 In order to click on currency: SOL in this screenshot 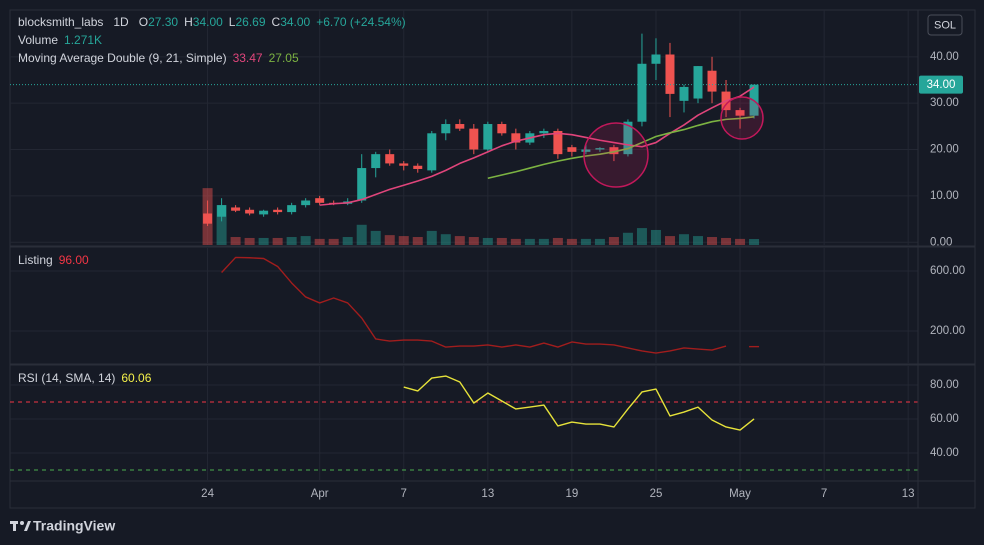, I will do `click(945, 25)`.